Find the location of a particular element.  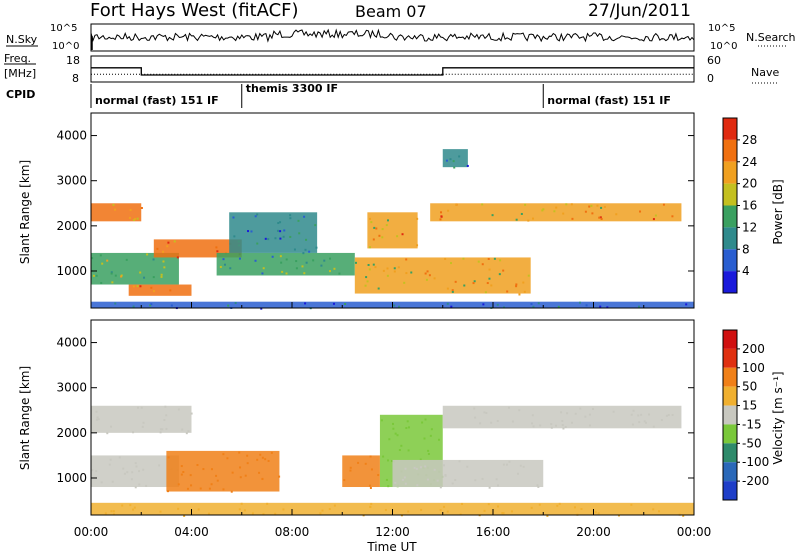

date-label: 27/Jun/2011 is located at coordinates (639, 11).